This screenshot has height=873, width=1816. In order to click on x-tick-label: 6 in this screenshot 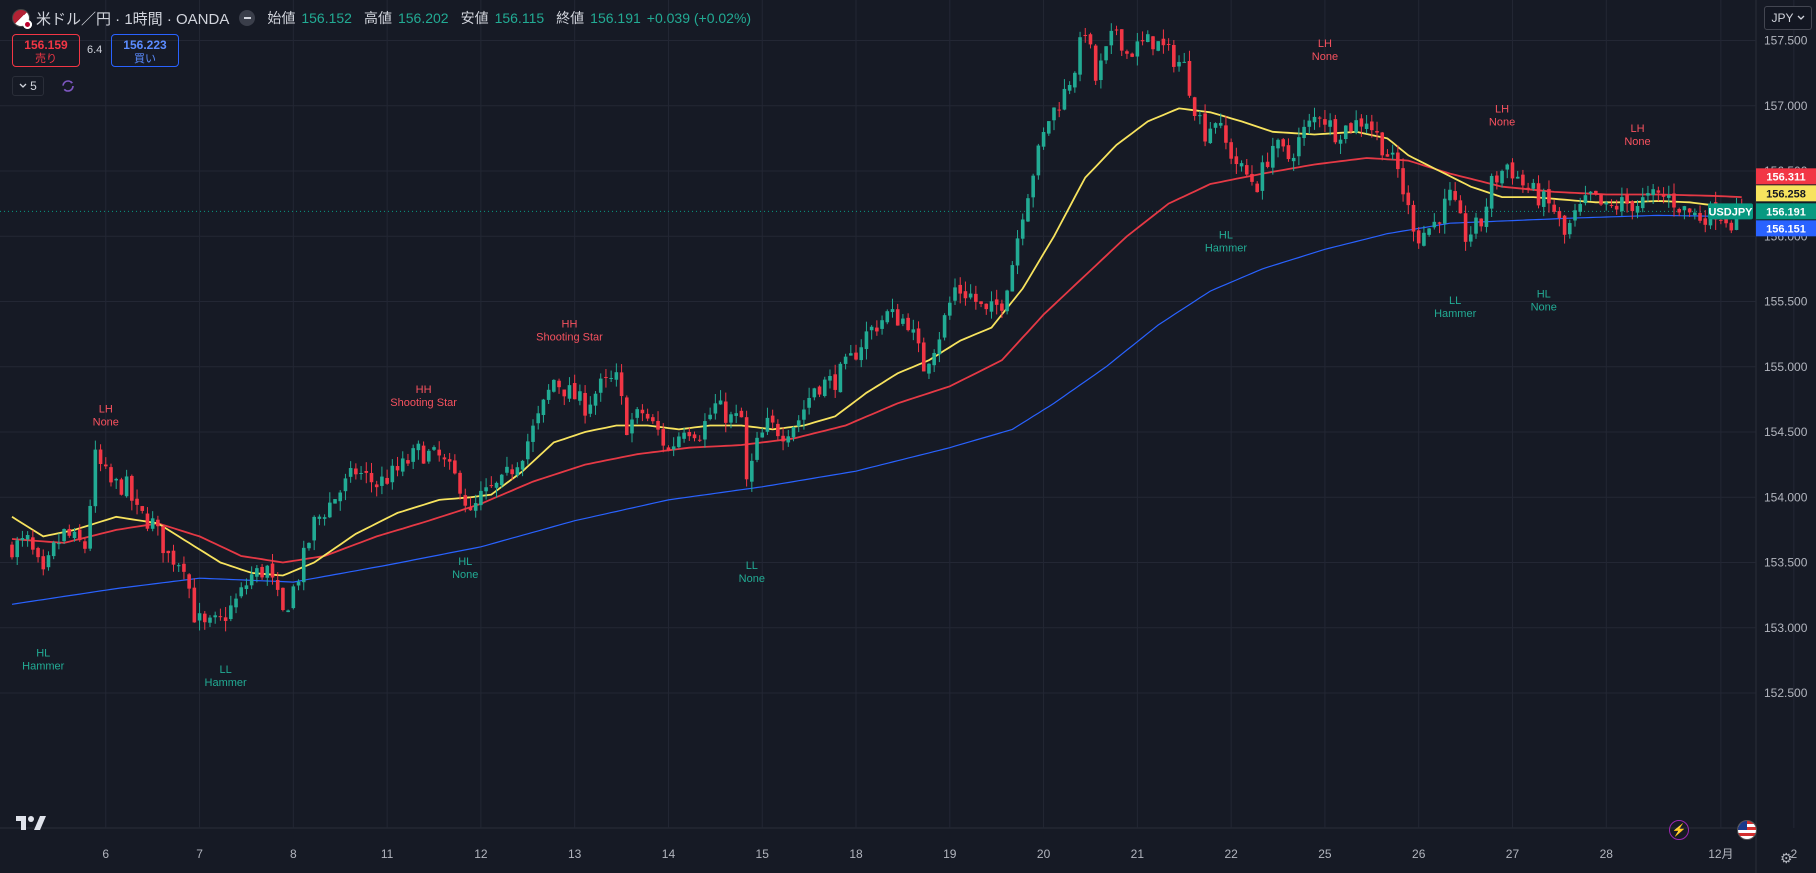, I will do `click(105, 854)`.